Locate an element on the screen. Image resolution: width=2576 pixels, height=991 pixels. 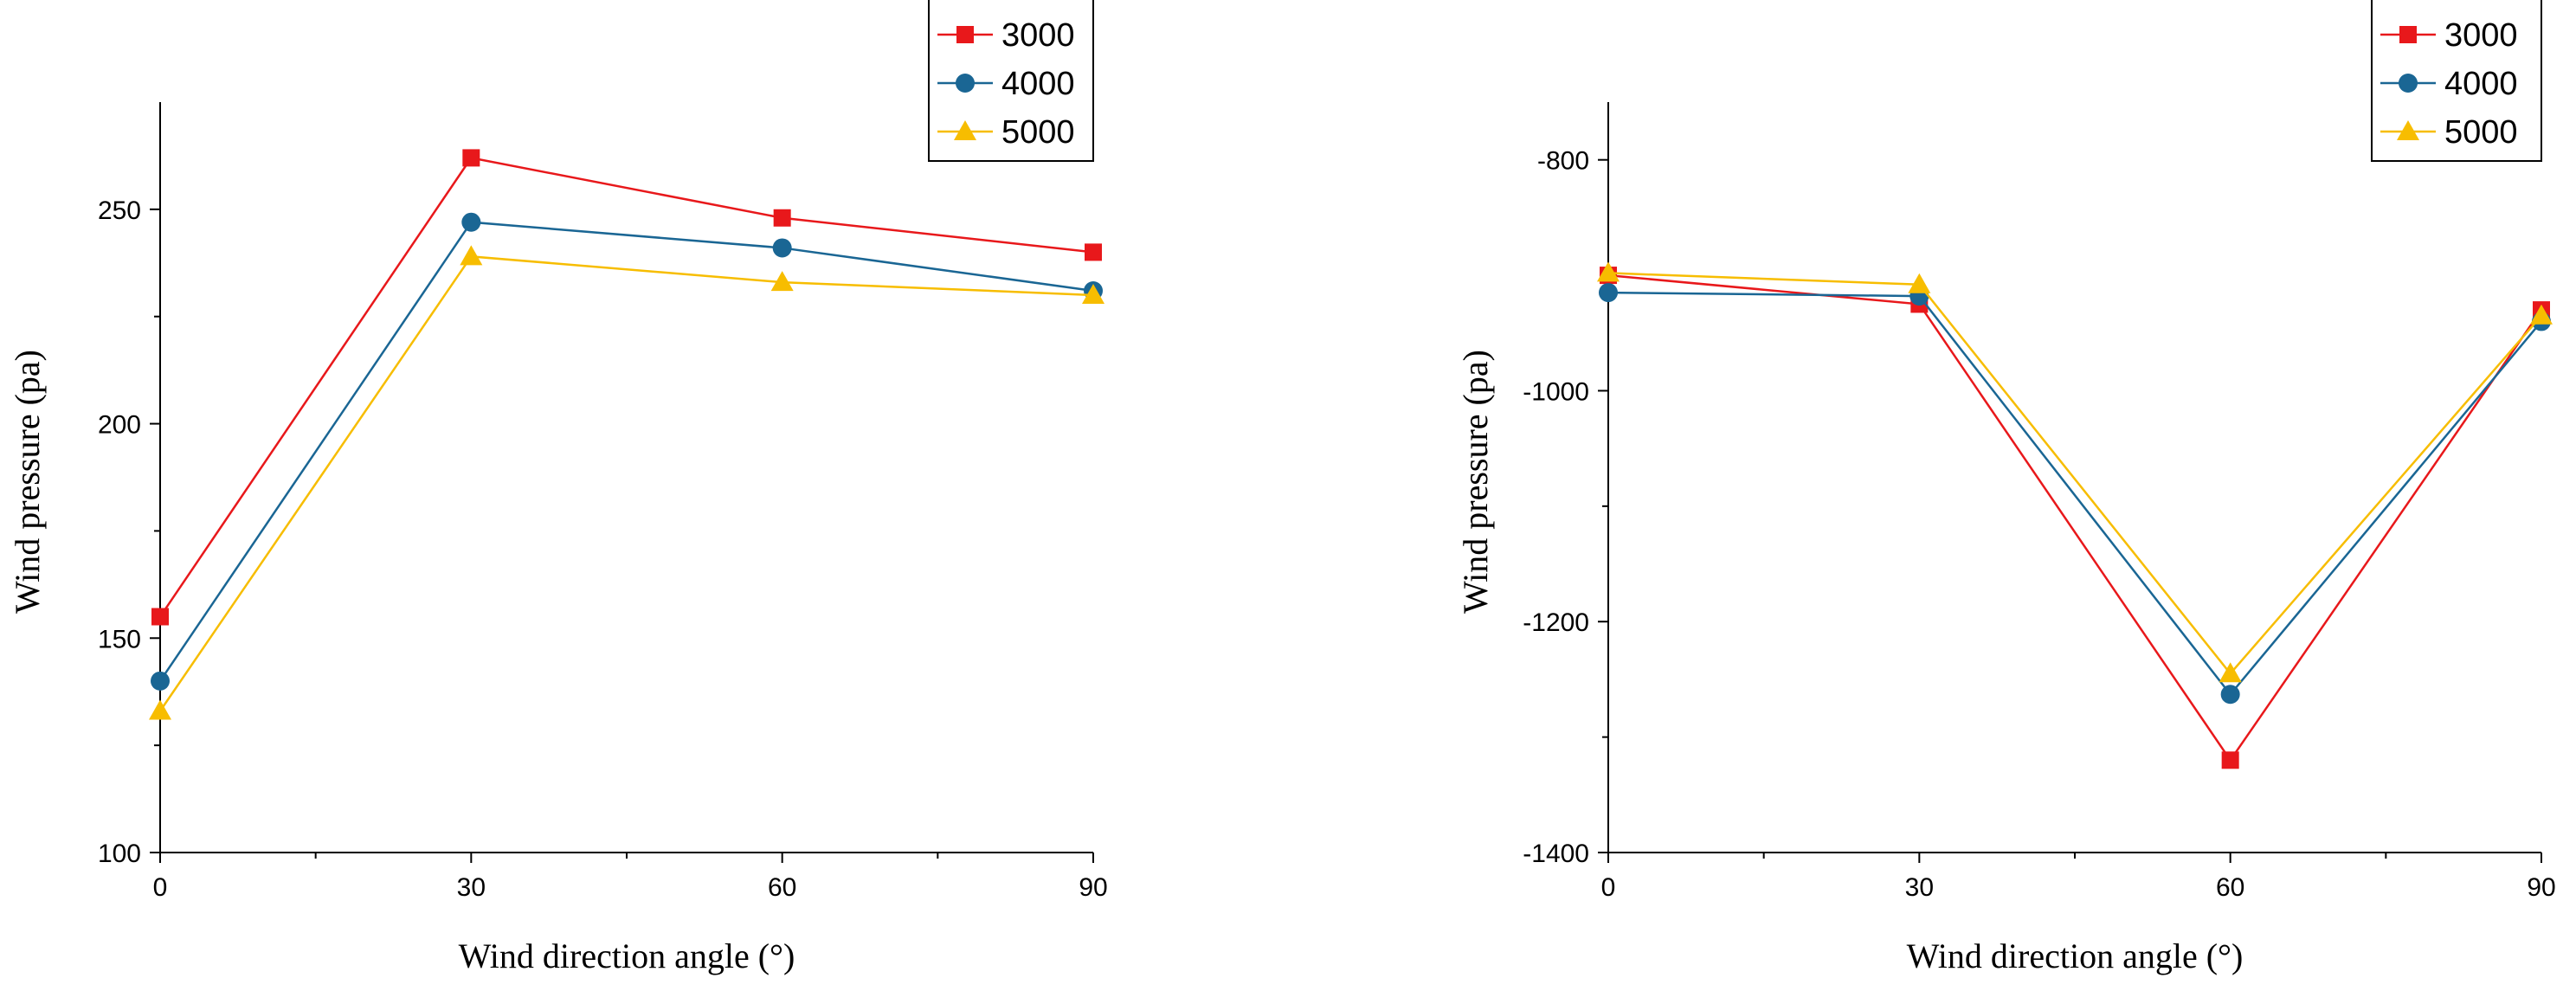
y-tick-label: -1400 is located at coordinates (1556, 854).